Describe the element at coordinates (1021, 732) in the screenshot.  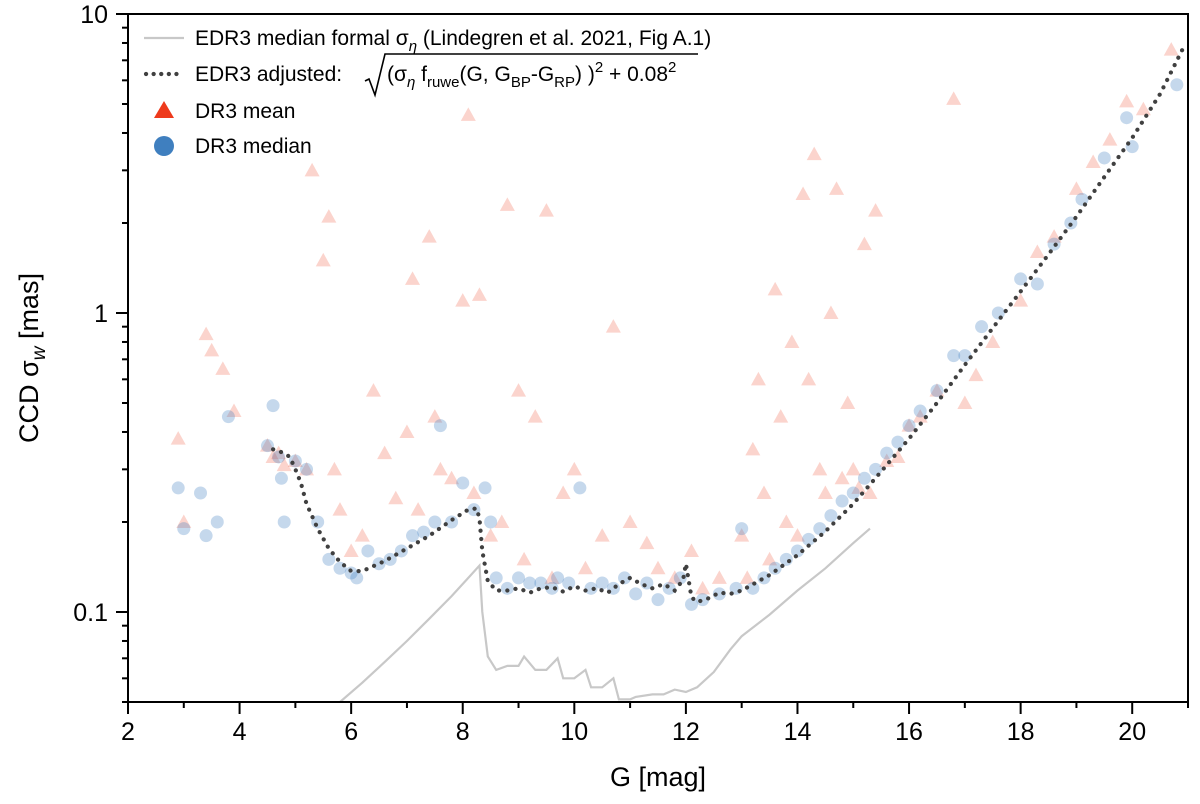
I see `x-tick-label: 18` at that location.